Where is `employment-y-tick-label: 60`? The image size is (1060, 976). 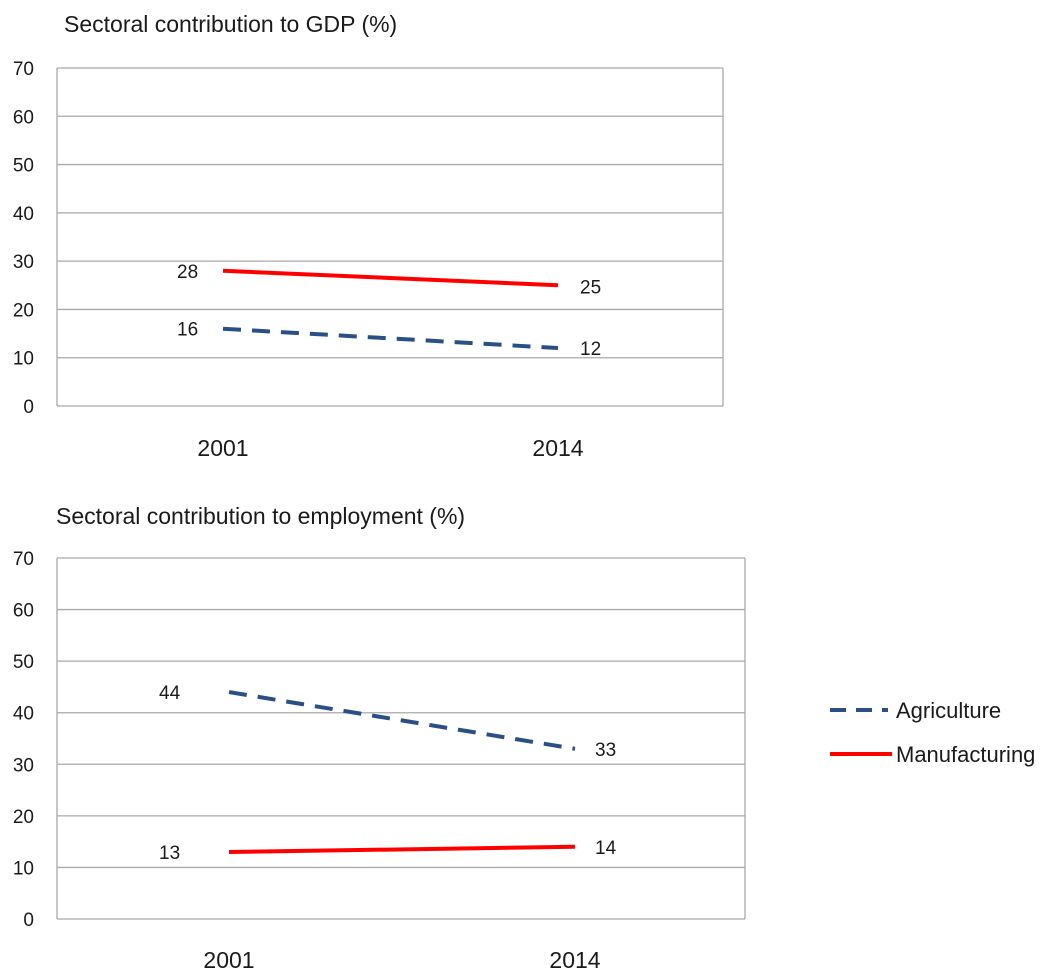 employment-y-tick-label: 60 is located at coordinates (23, 611).